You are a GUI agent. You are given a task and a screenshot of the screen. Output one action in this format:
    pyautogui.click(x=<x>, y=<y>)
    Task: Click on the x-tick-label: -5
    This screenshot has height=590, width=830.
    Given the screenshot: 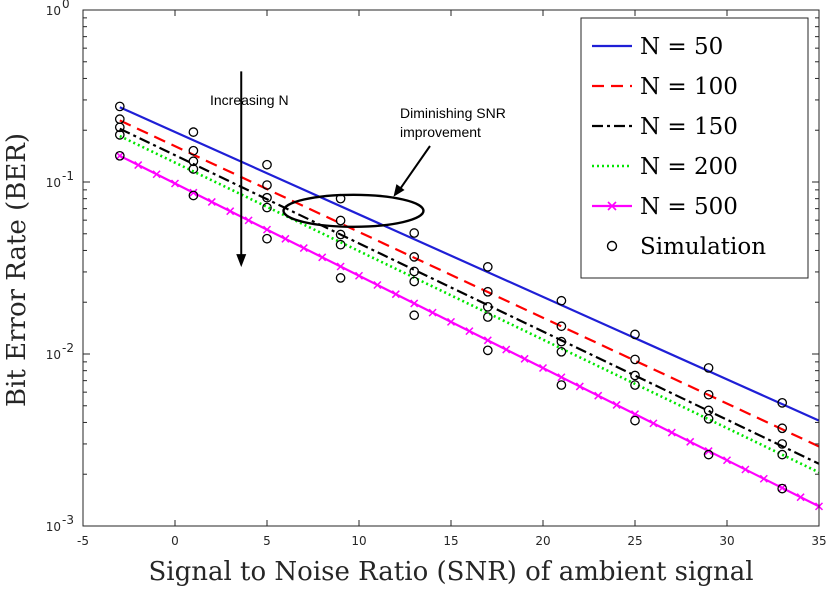 What is the action you would take?
    pyautogui.click(x=83, y=541)
    